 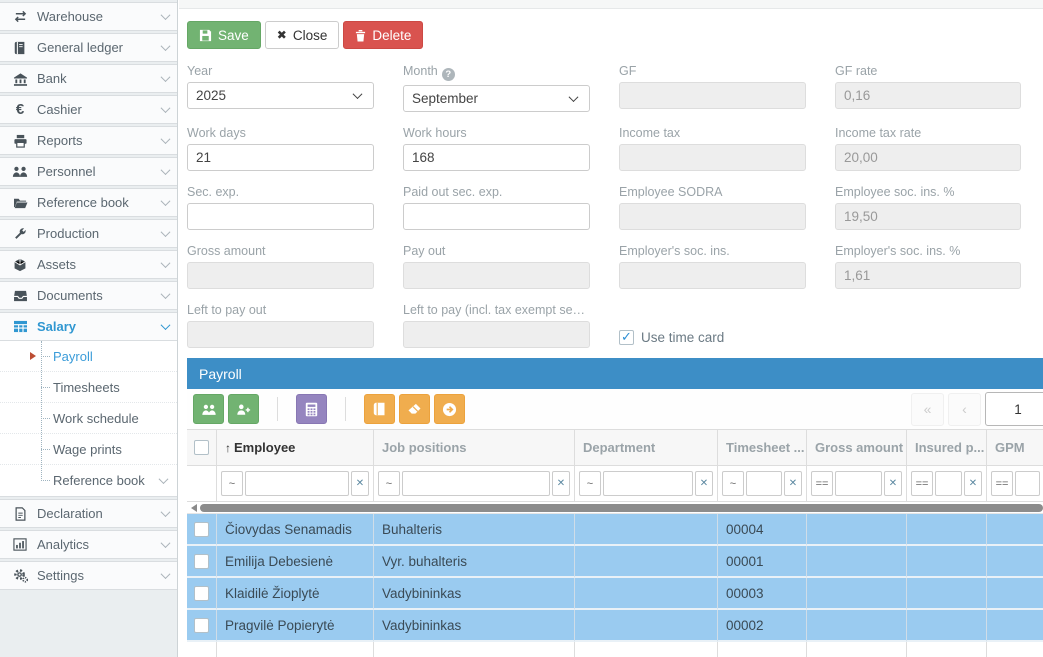 What do you see at coordinates (1014, 409) in the screenshot?
I see `page-number-input` at bounding box center [1014, 409].